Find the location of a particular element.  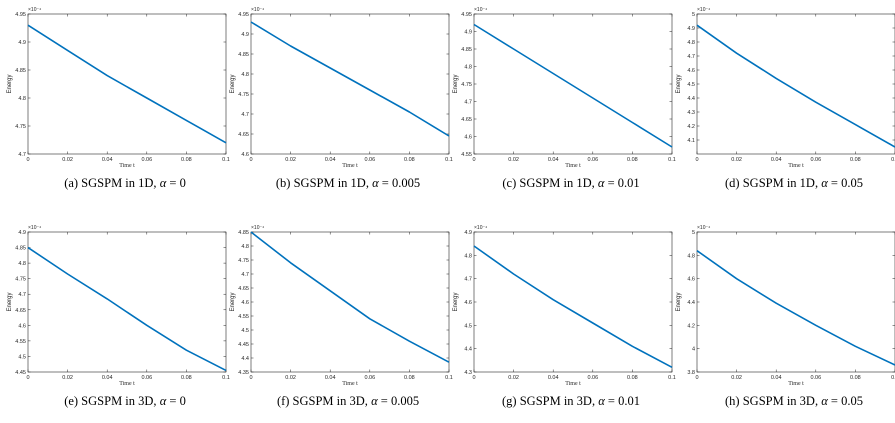

y-tick-label: 4.55 is located at coordinates (20, 342).